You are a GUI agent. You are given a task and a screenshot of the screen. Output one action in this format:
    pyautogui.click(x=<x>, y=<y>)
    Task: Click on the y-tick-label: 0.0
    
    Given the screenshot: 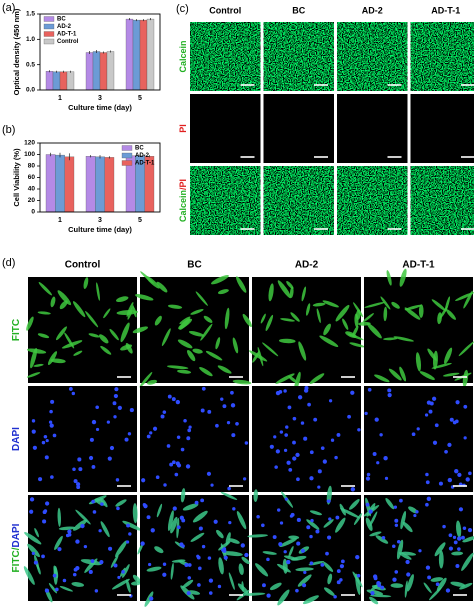 What is the action you would take?
    pyautogui.click(x=30, y=90)
    